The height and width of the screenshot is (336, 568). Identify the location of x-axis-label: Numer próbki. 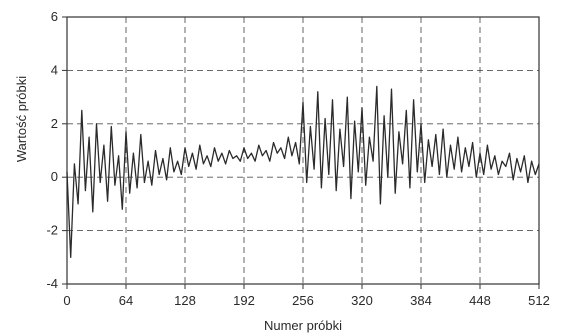
(303, 325).